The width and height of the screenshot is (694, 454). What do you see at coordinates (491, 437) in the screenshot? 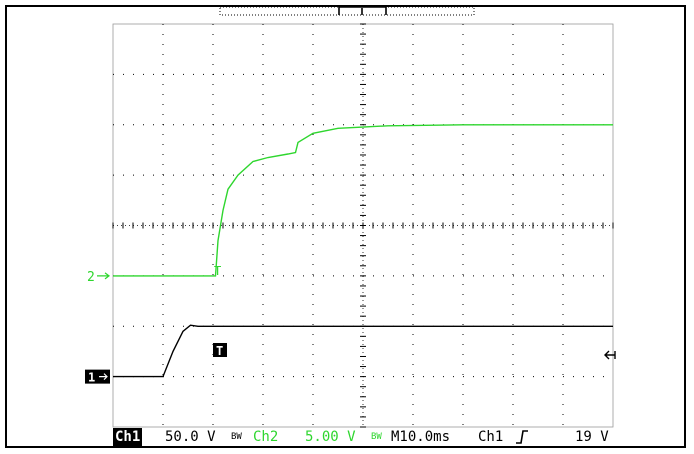
I see `trigger-source: Ch1` at bounding box center [491, 437].